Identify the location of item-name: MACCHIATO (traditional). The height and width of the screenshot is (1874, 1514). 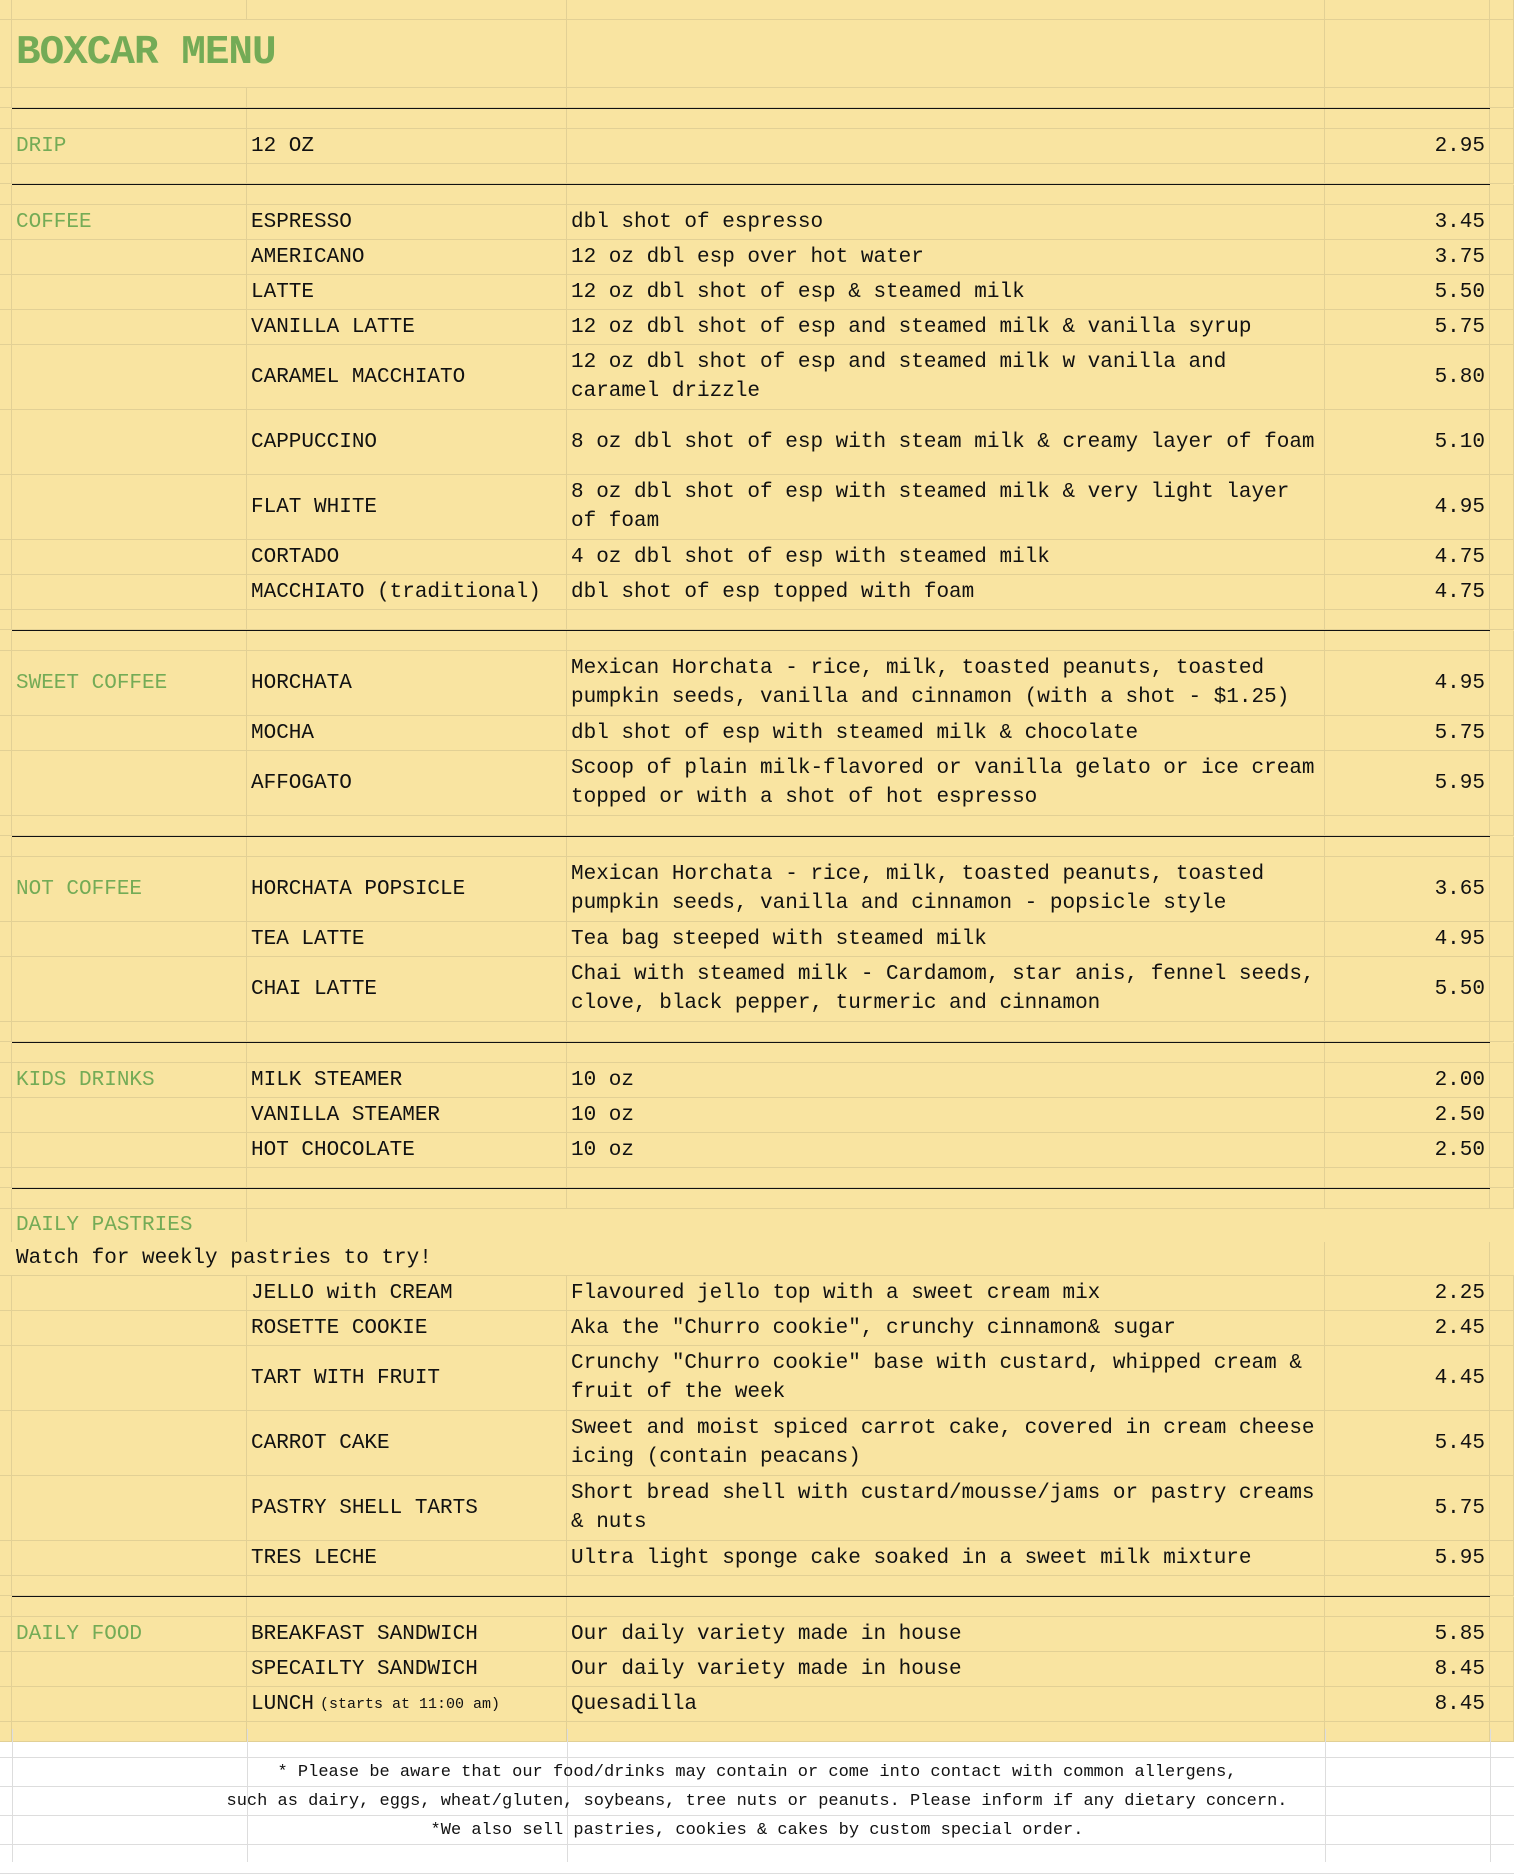
(407, 592).